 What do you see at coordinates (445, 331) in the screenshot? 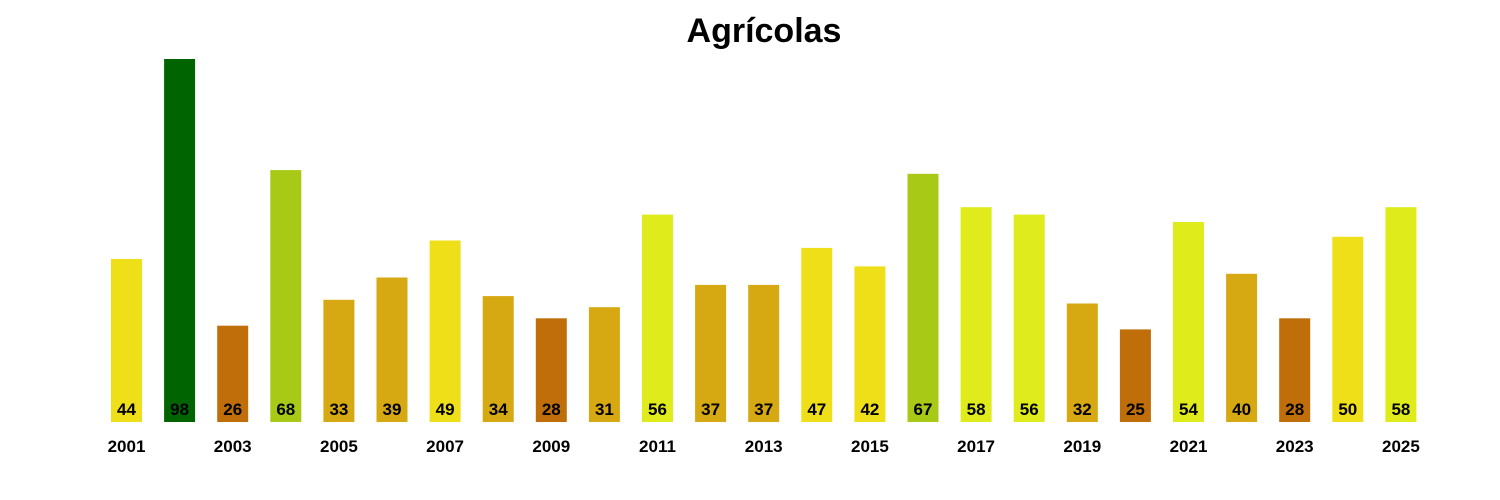
I see `bar-2007` at bounding box center [445, 331].